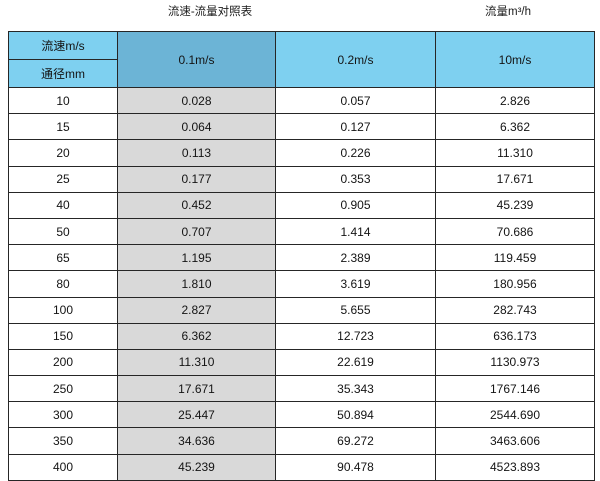 Image resolution: width=600 pixels, height=481 pixels. What do you see at coordinates (515, 127) in the screenshot?
I see `cell-flow-10: 6.362` at bounding box center [515, 127].